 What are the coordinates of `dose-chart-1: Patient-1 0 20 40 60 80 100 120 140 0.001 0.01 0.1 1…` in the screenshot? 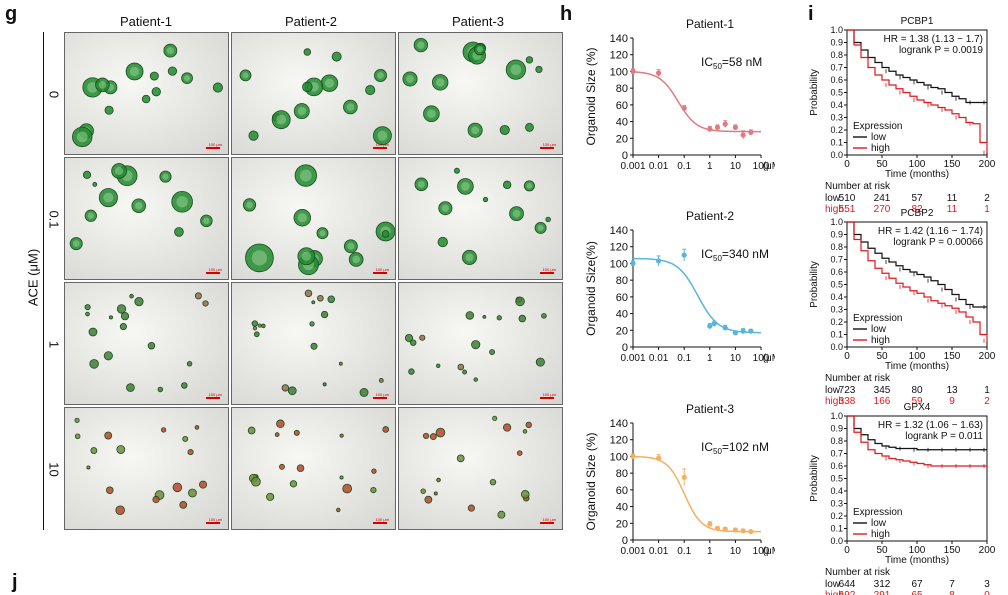 It's located at (679, 94).